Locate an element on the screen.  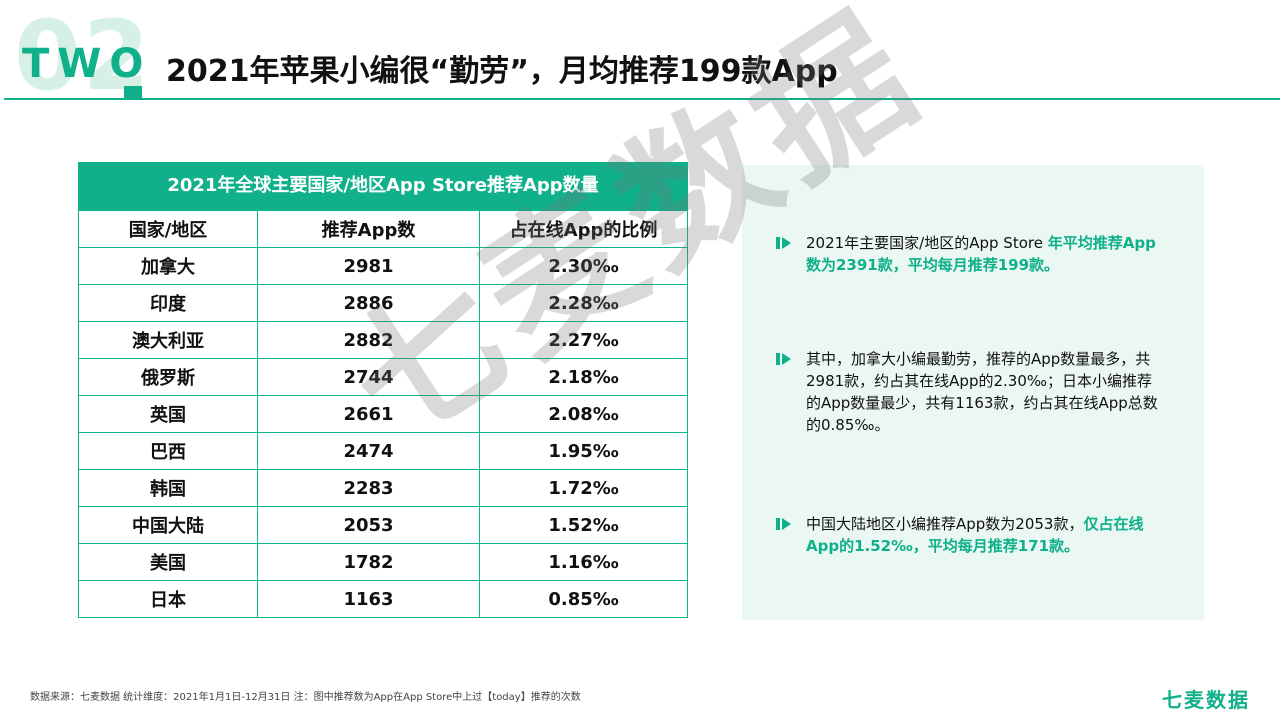
table-row: 巴西 2474 1.95‰ is located at coordinates (383, 451).